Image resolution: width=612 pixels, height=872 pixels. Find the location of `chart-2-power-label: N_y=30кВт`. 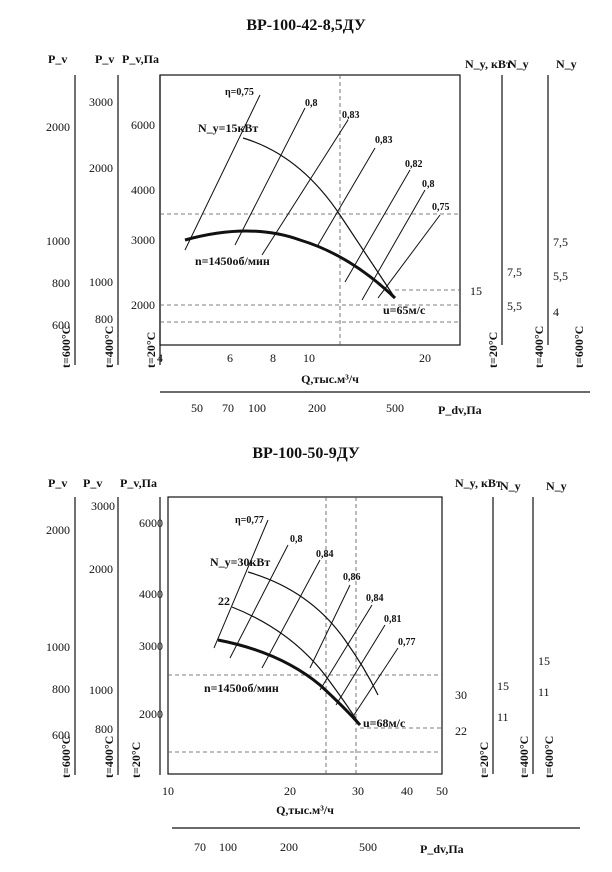

chart-2-power-label: N_y=30кВт is located at coordinates (240, 562).